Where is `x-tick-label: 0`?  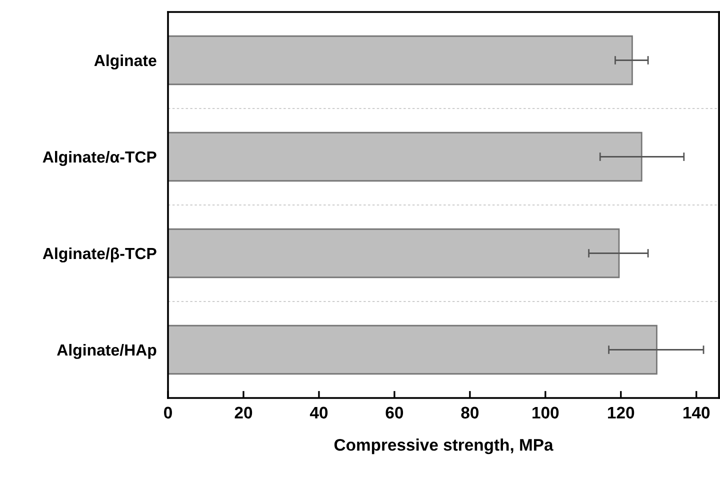 x-tick-label: 0 is located at coordinates (168, 412).